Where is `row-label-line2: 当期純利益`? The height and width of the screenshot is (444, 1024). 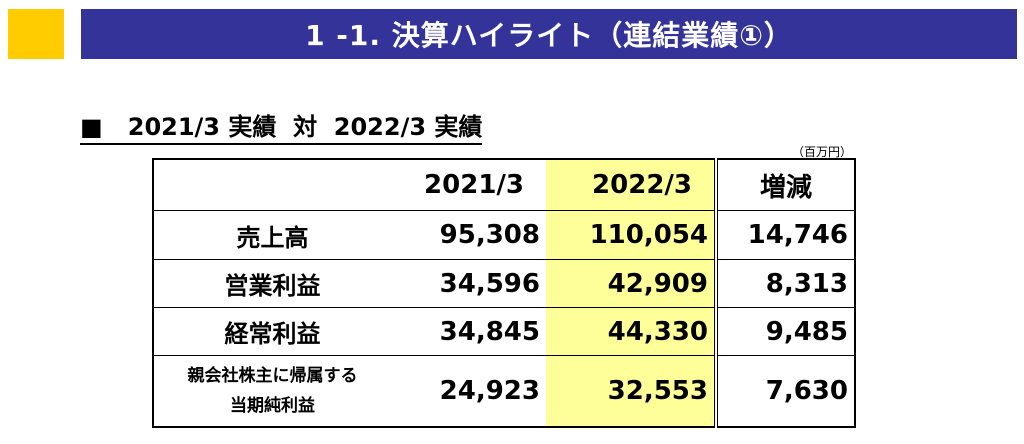
row-label-line2: 当期純利益 is located at coordinates (272, 406).